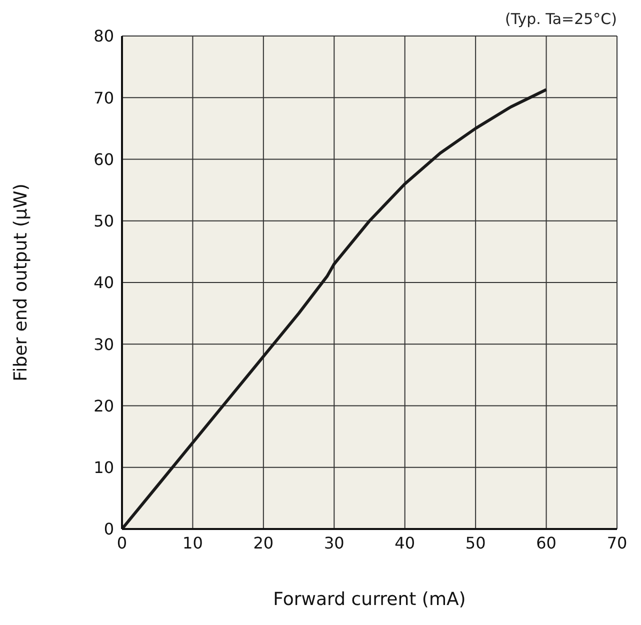  What do you see at coordinates (122, 542) in the screenshot?
I see `x-tick-label: 0` at bounding box center [122, 542].